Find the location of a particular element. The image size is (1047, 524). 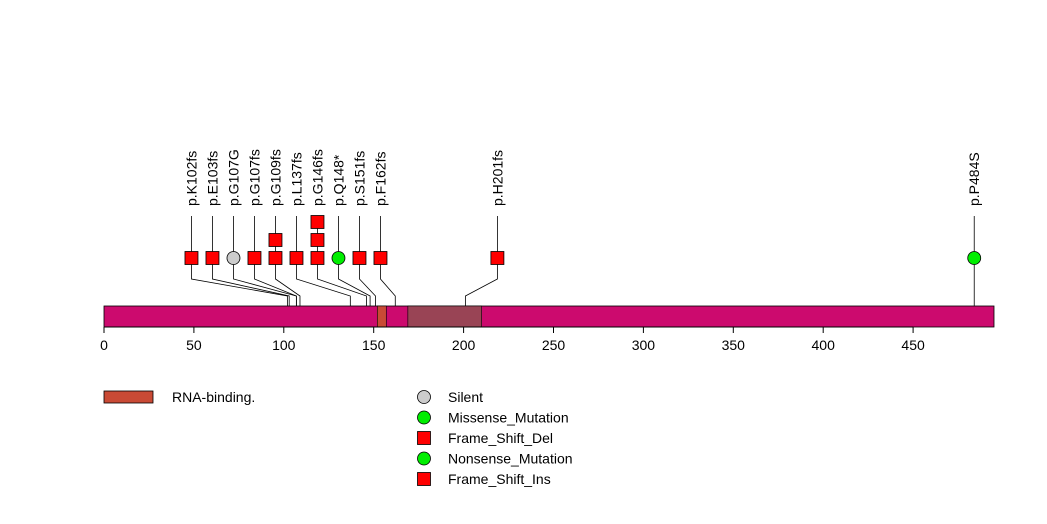

mutation-label-5: p.L137fs is located at coordinates (296, 179).